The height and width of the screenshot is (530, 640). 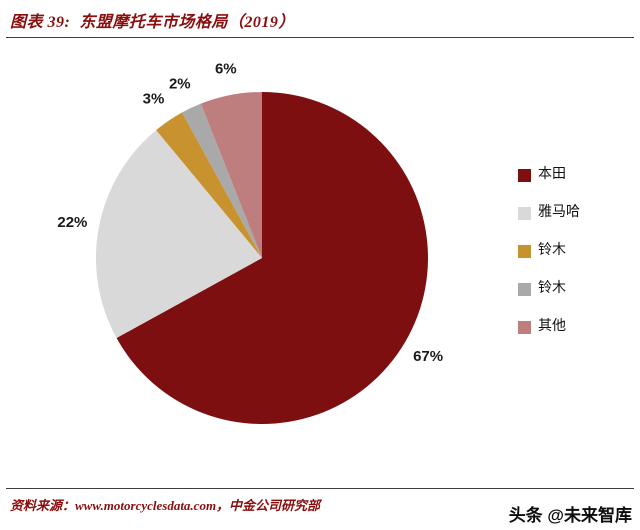 I want to click on source-note: 资料来源：www.motorcyclesdata.com，中金公司研究部, so click(x=165, y=505).